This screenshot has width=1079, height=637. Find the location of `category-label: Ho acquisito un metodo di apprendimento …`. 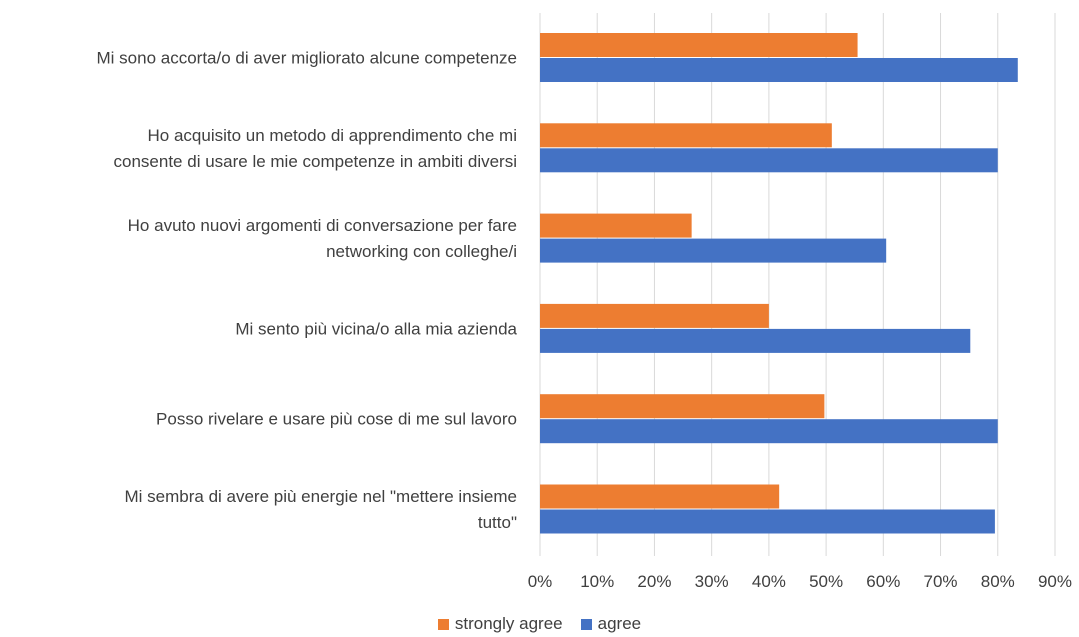

category-label: Ho acquisito un metodo di apprendimento … is located at coordinates (315, 148).